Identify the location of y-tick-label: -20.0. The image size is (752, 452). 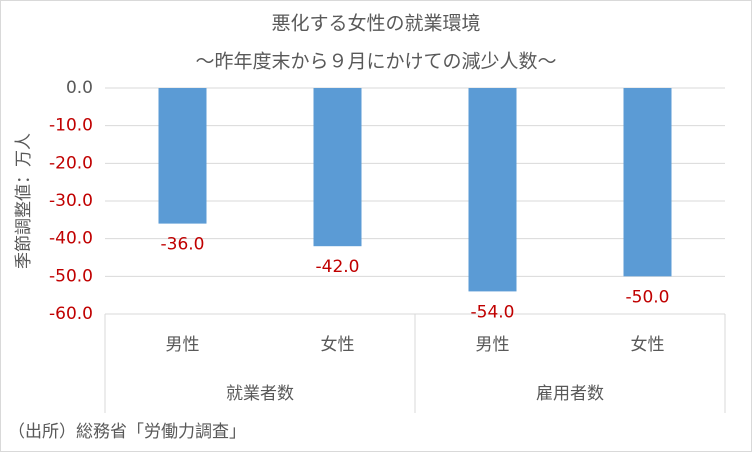
(71, 163).